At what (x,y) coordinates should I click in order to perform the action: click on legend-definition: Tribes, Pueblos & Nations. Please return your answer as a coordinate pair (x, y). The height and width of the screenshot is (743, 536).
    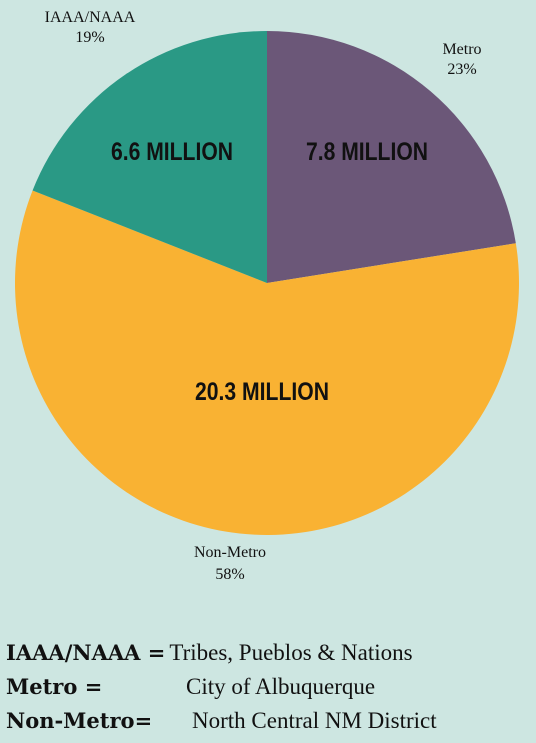
    Looking at the image, I should click on (291, 652).